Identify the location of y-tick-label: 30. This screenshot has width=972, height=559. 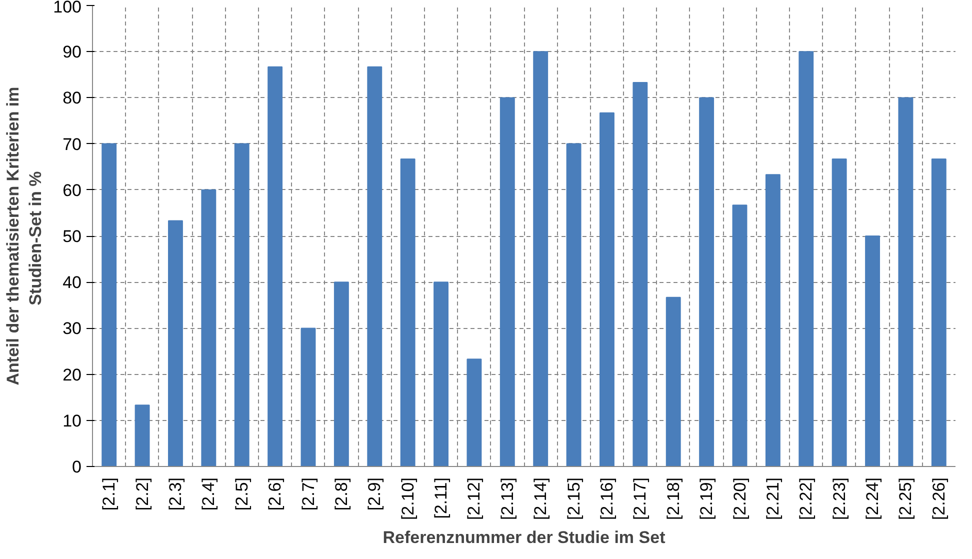
(72, 328).